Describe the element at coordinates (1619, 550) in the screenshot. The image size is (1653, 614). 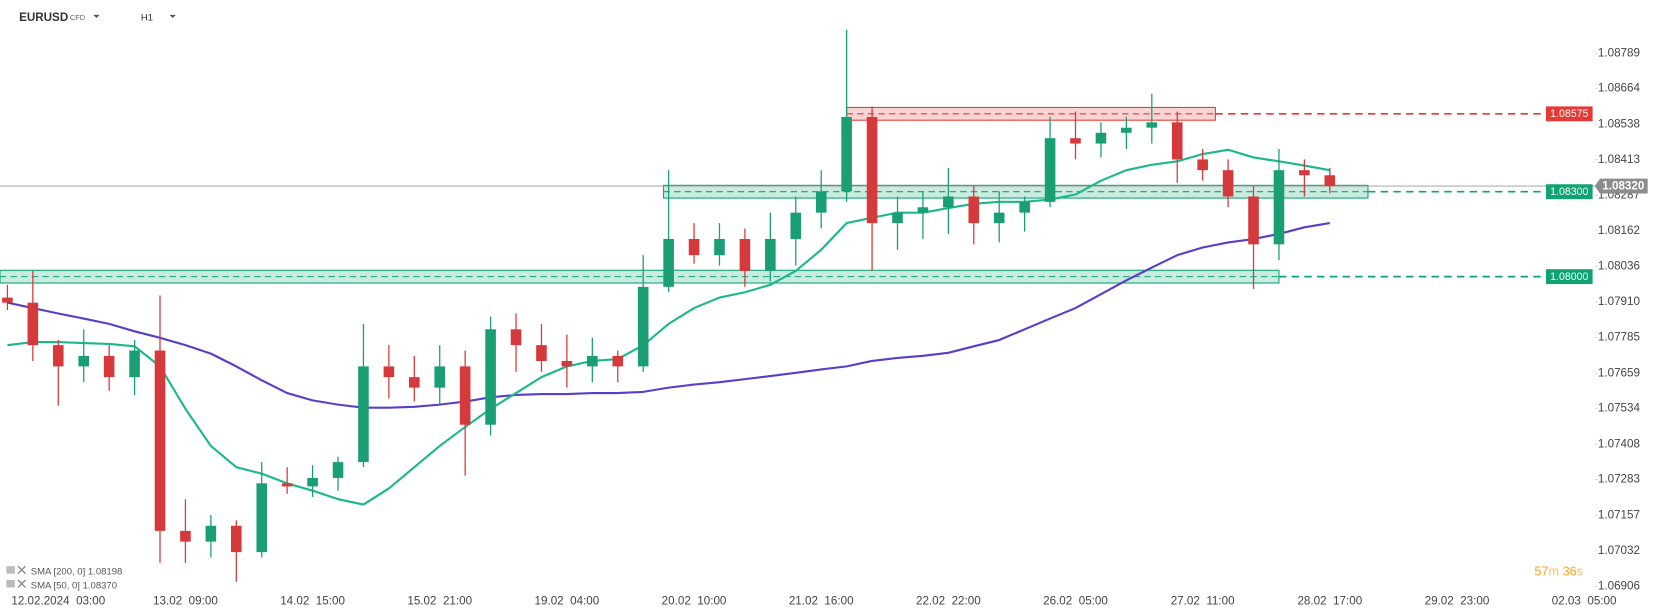
I see `y-tick-label: 1.07032` at that location.